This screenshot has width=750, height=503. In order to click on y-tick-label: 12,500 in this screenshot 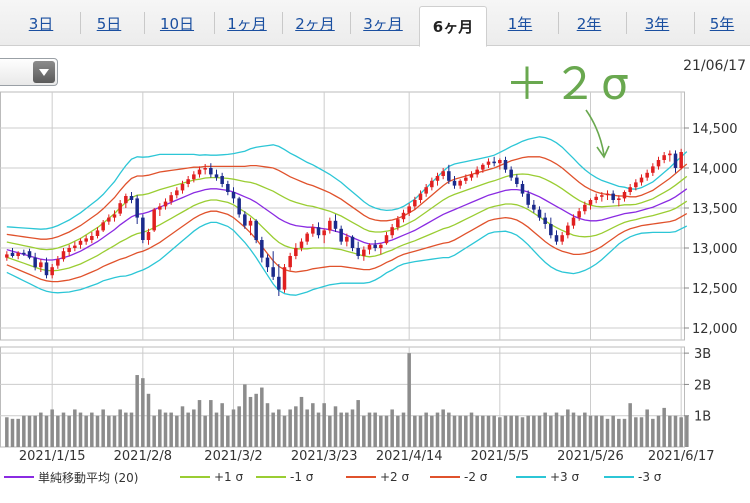, I will do `click(715, 289)`.